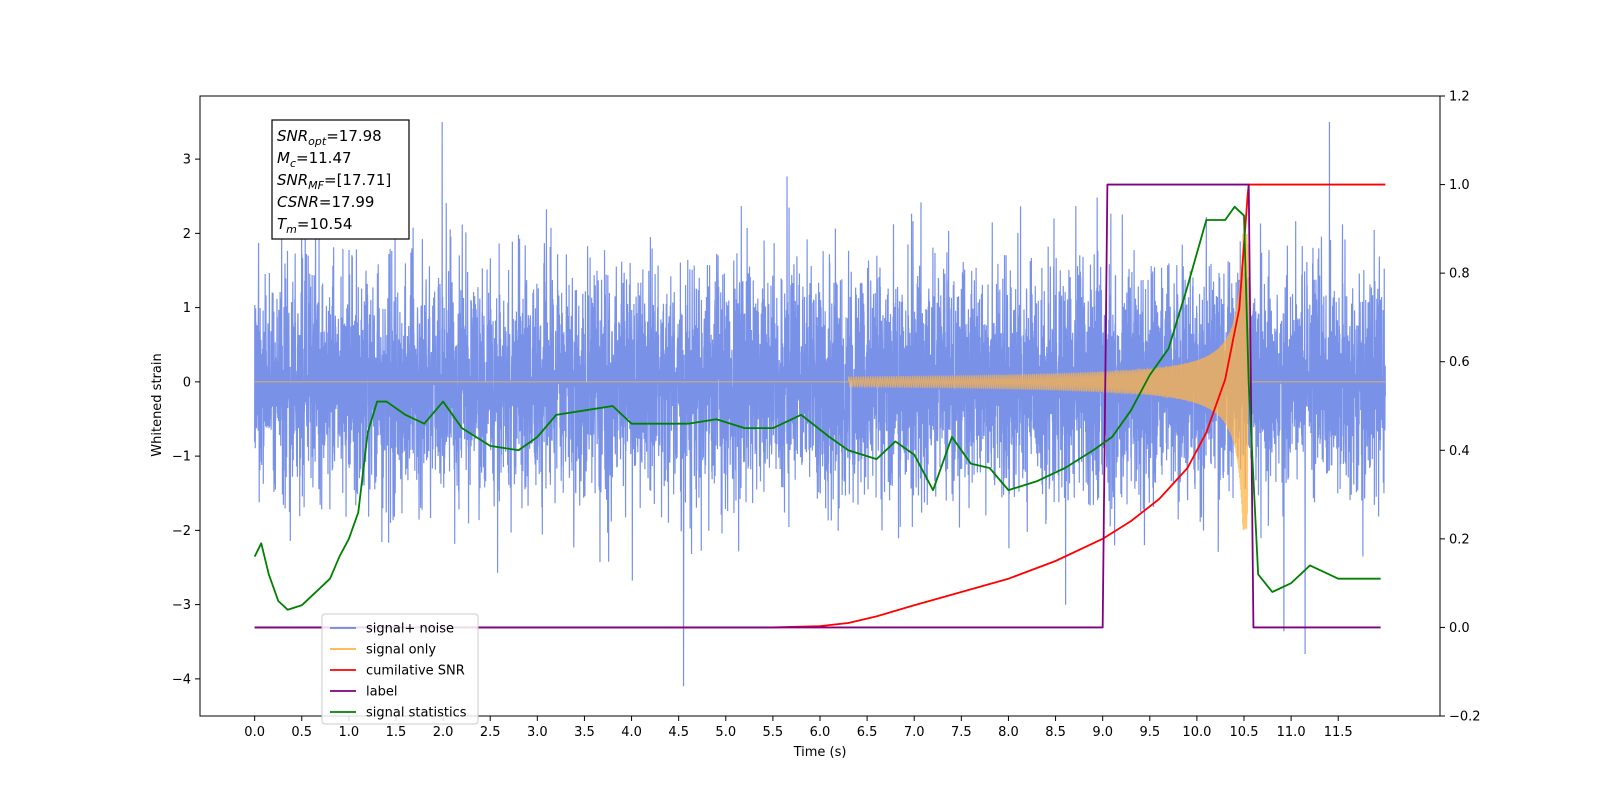  I want to click on y-axis-label: Whitened strain, so click(157, 404).